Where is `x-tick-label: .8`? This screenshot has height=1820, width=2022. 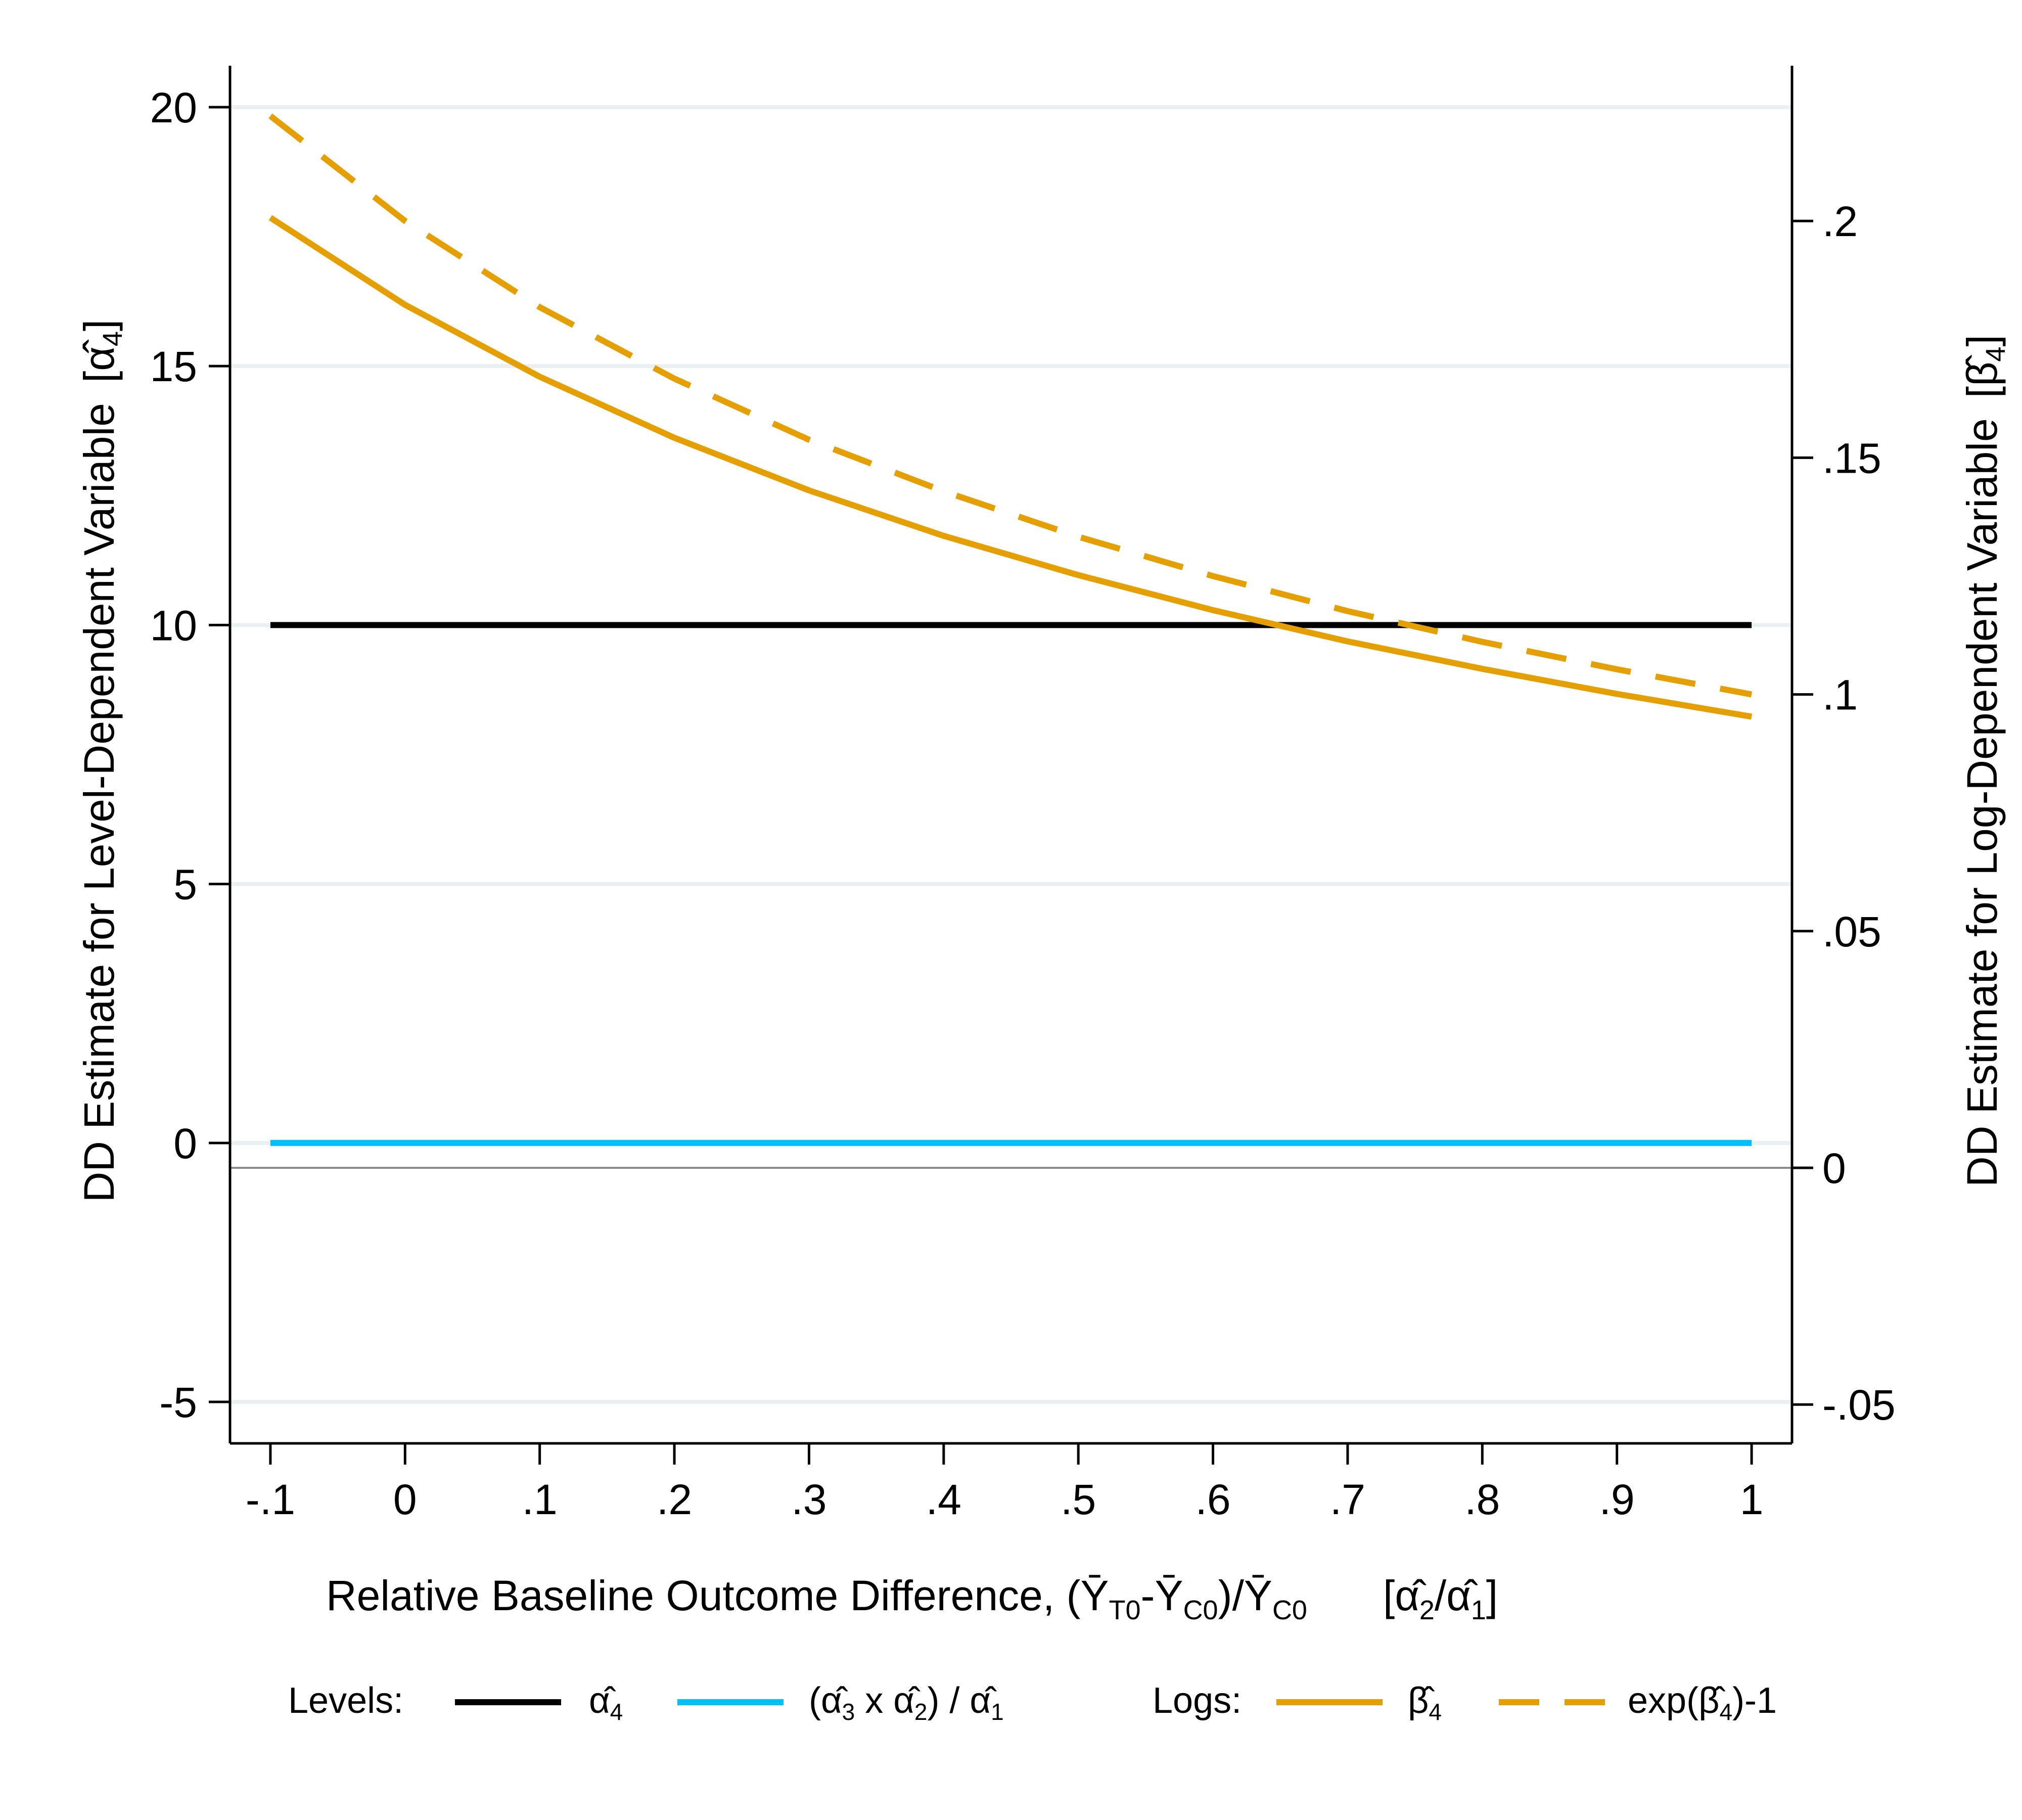
x-tick-label: .8 is located at coordinates (1482, 1499).